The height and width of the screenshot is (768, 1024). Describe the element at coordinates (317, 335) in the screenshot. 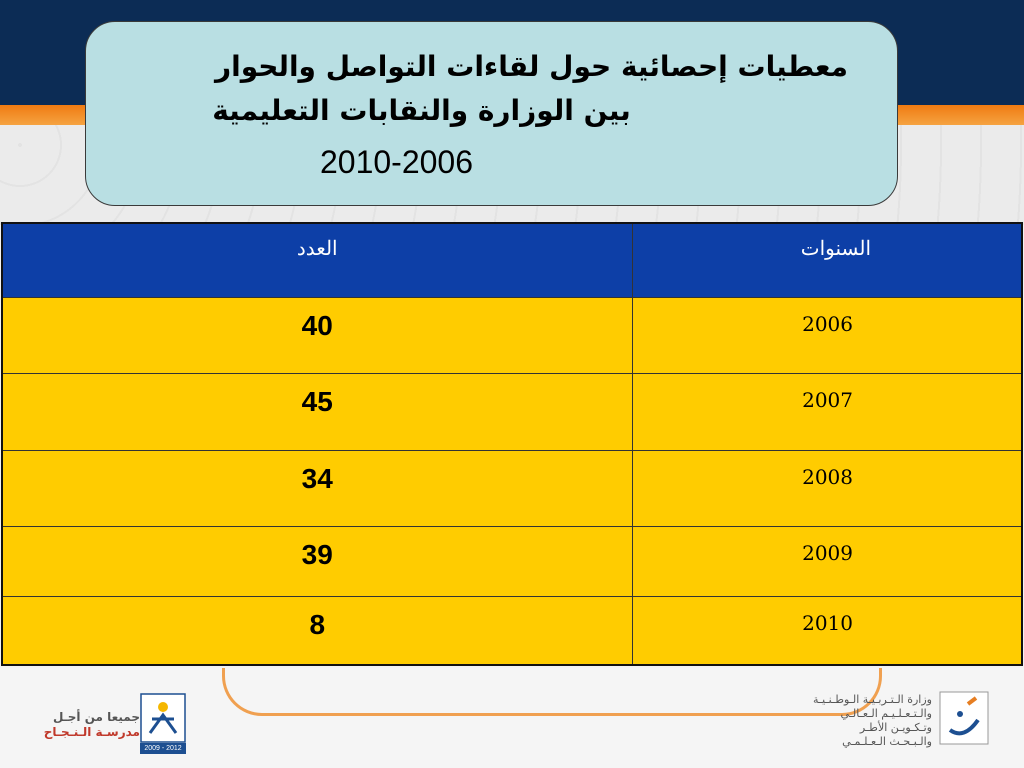

I see `count-cell: 40` at that location.